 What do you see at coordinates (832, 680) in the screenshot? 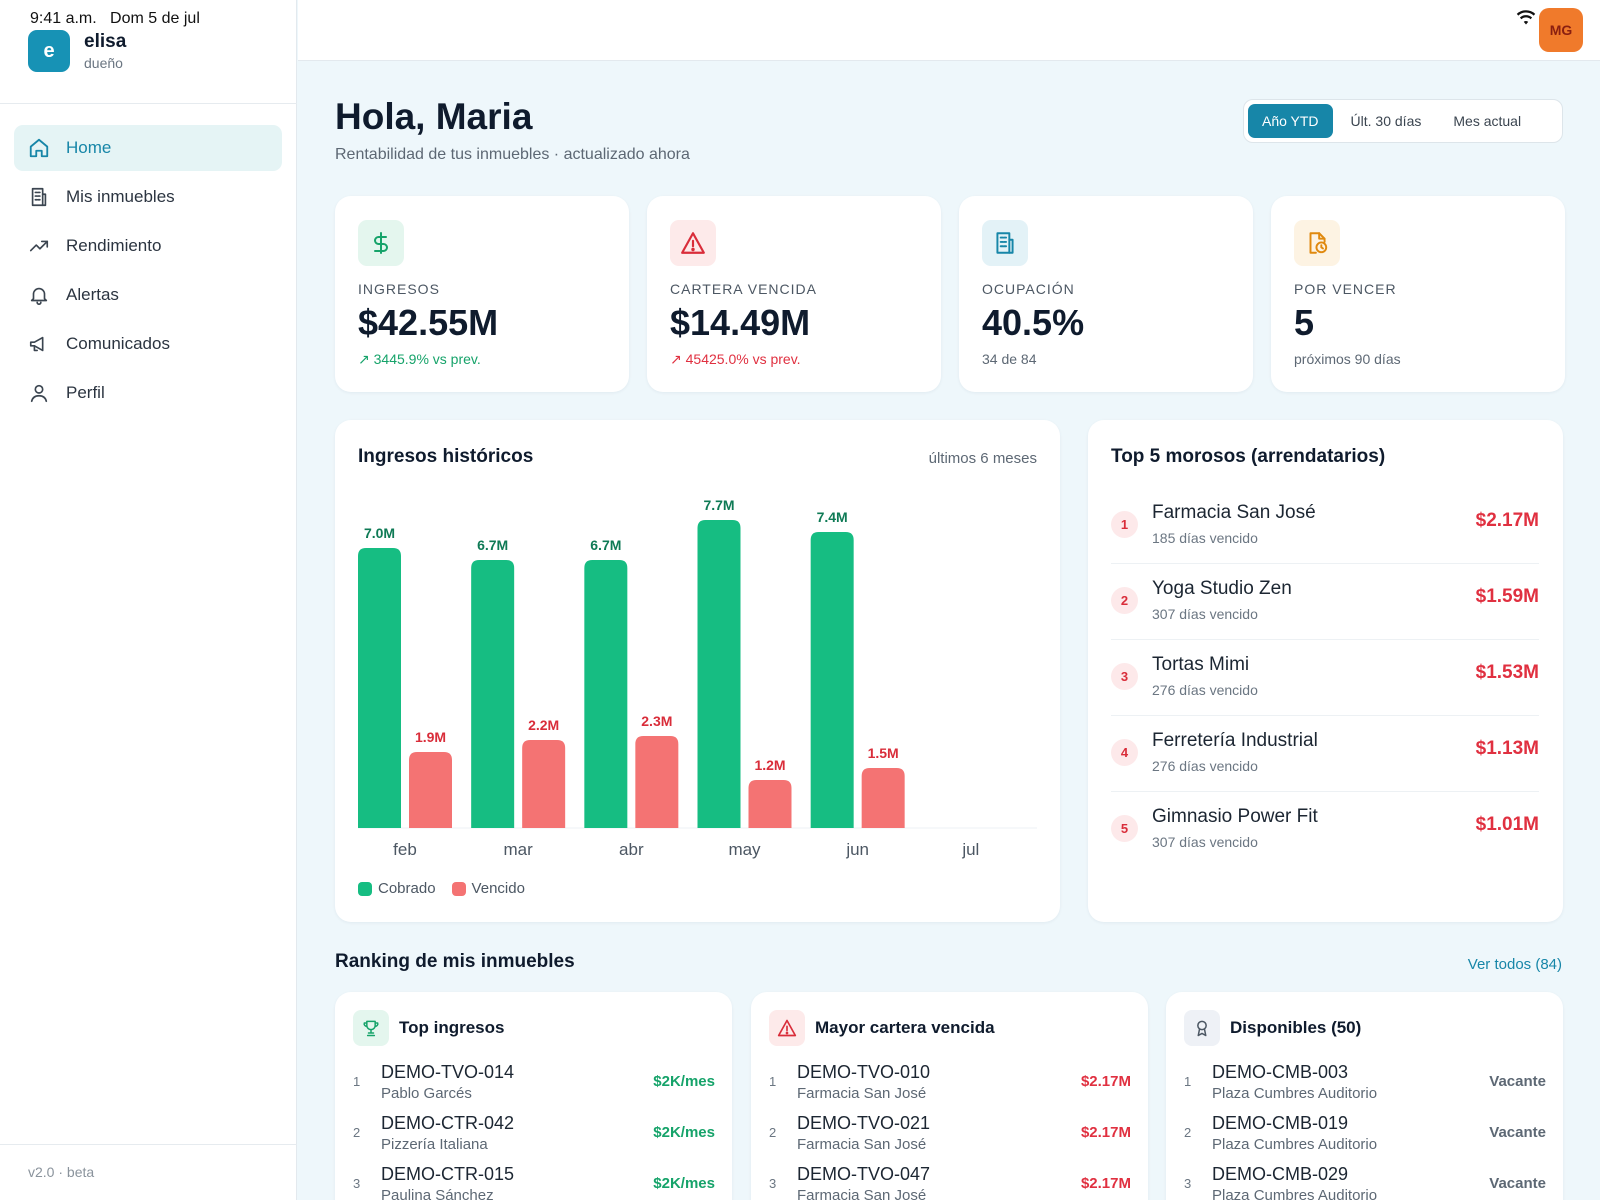
I see `bar-cobrado-jun` at bounding box center [832, 680].